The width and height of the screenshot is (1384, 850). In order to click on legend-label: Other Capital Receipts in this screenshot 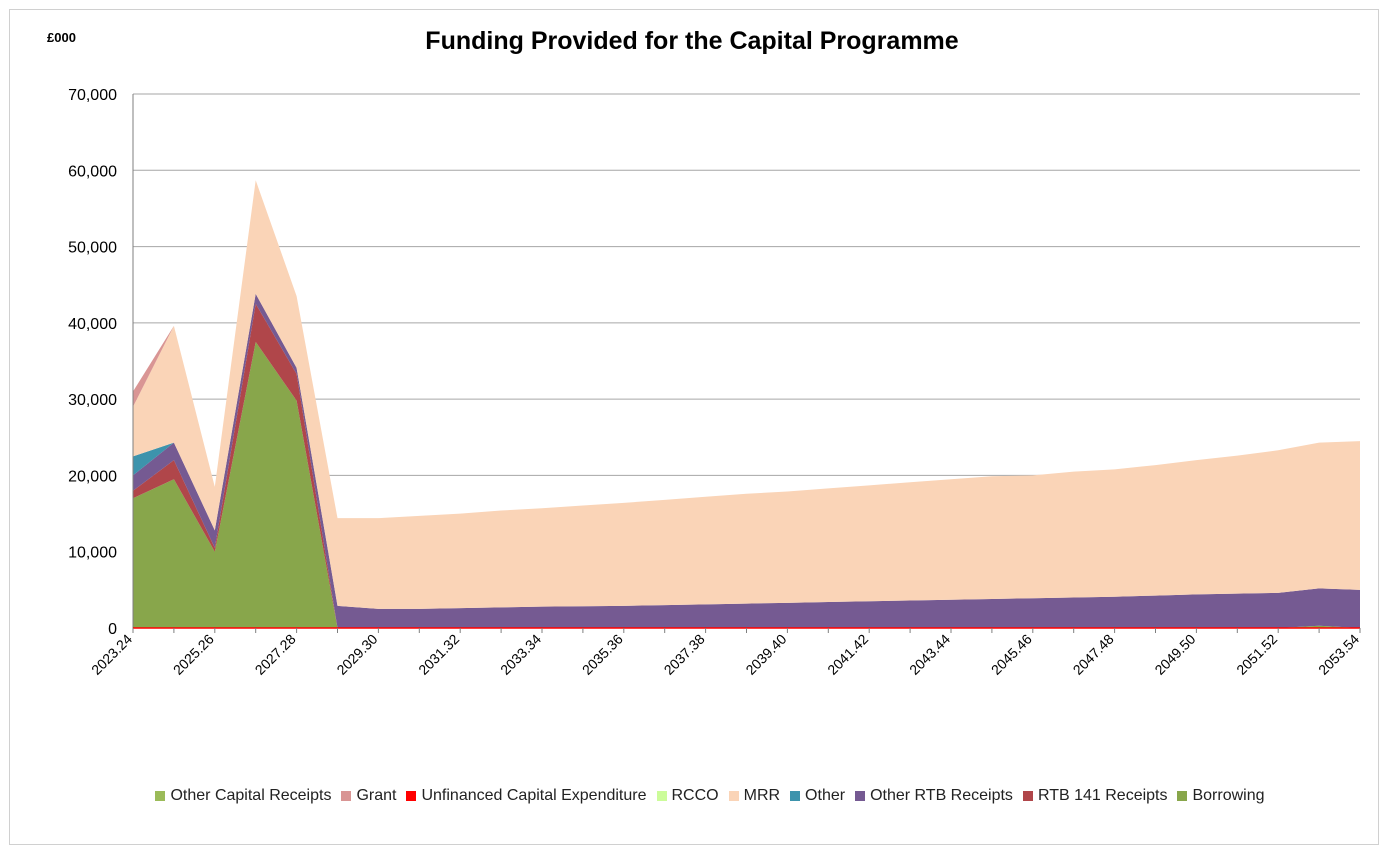, I will do `click(251, 795)`.